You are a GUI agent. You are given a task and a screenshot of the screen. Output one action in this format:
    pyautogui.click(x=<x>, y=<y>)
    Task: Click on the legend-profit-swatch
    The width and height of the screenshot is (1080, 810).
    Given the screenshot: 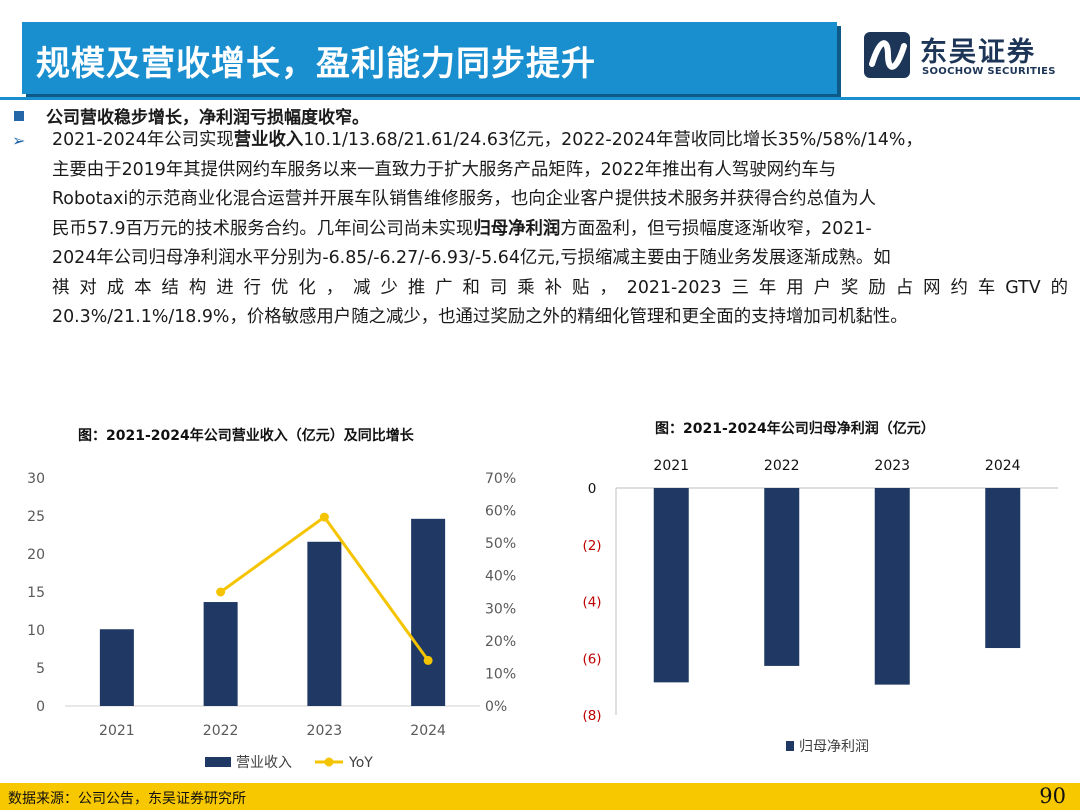 What is the action you would take?
    pyautogui.click(x=790, y=746)
    